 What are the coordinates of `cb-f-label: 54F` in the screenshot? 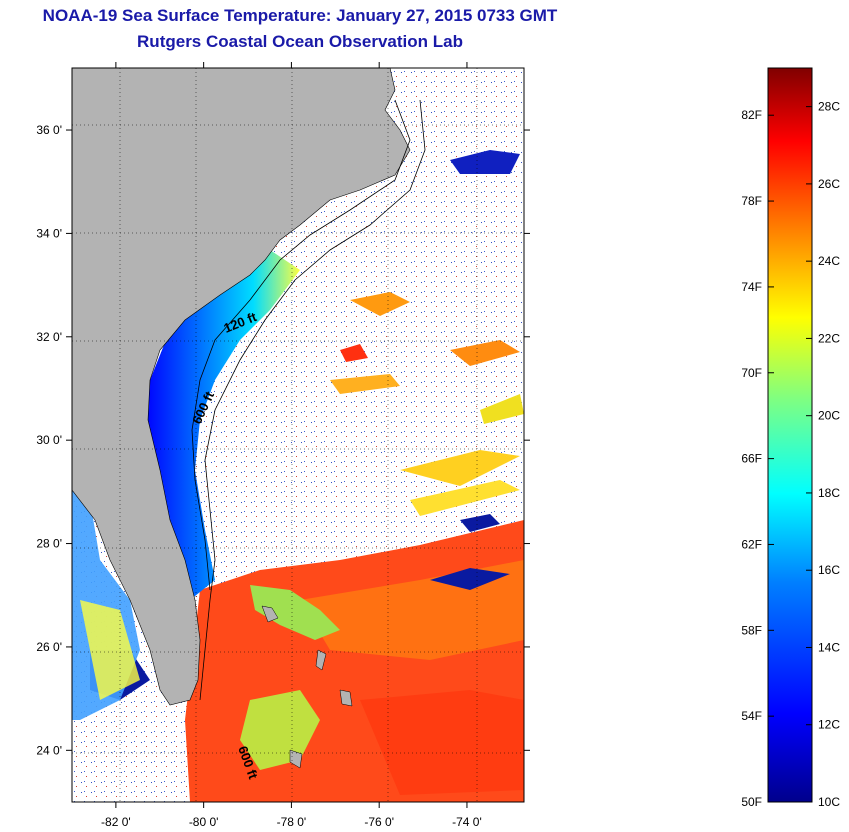 It's located at (751, 716).